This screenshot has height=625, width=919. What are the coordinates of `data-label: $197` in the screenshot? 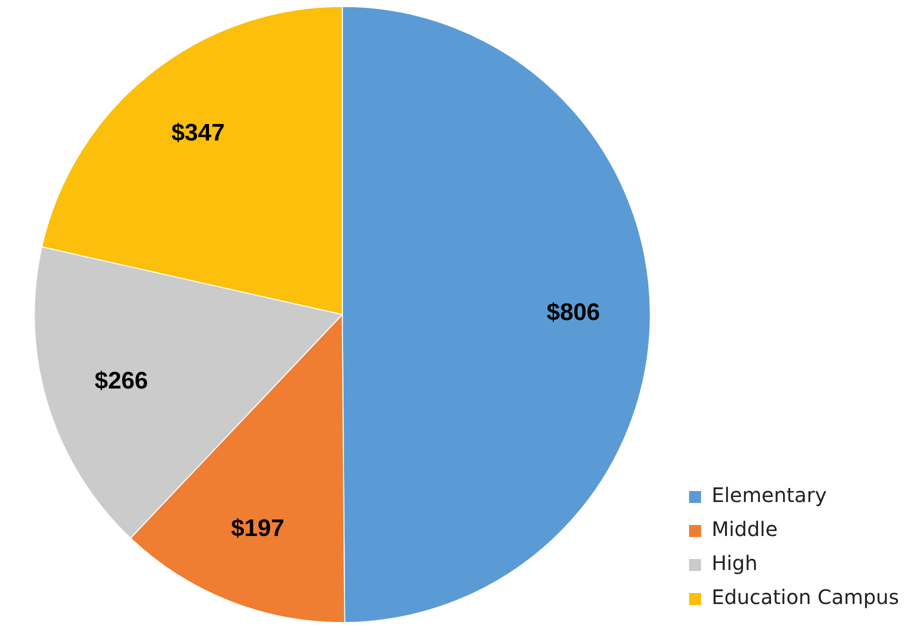 It's located at (257, 528).